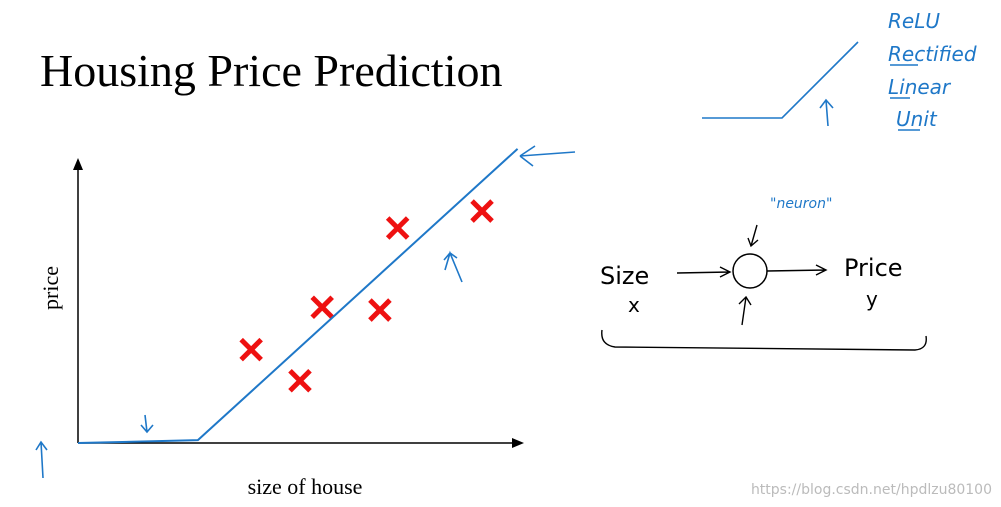 The height and width of the screenshot is (507, 1001). Describe the element at coordinates (873, 268) in the screenshot. I see `output-label: Price` at that location.